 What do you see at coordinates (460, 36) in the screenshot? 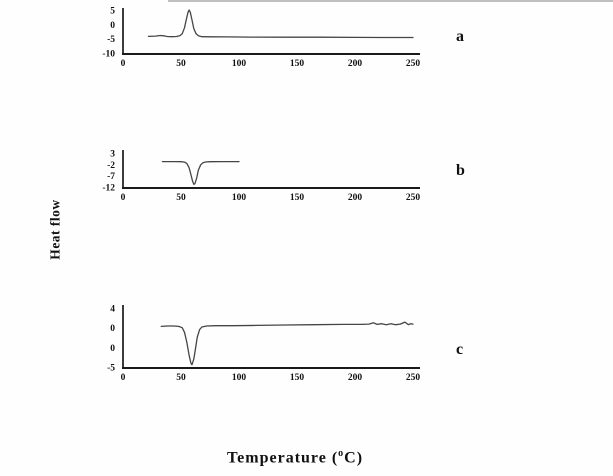
I see `panel-label-a: a` at bounding box center [460, 36].